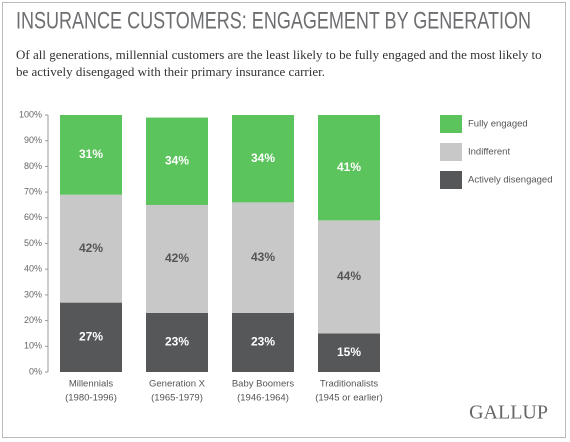 Image resolution: width=570 pixels, height=442 pixels. What do you see at coordinates (33, 320) in the screenshot?
I see `y-tick-label: 20%` at bounding box center [33, 320].